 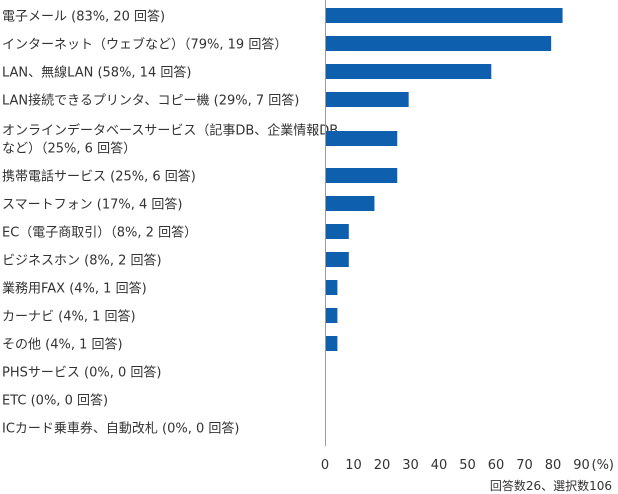 I want to click on category-label-line: ICカード乗車券、自動改札 (0%, 0 回答), so click(x=120, y=429).